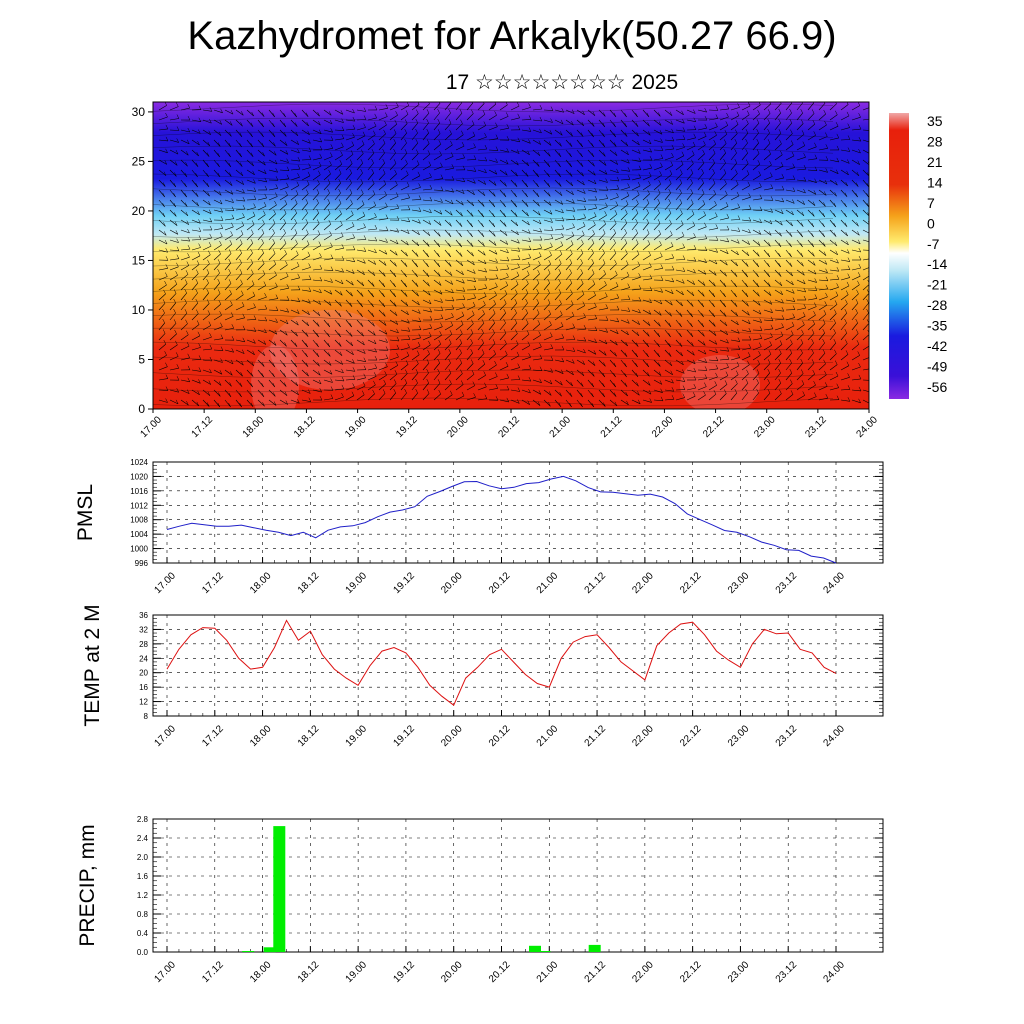 The height and width of the screenshot is (1024, 1024). I want to click on precip-bar, so click(279, 889).